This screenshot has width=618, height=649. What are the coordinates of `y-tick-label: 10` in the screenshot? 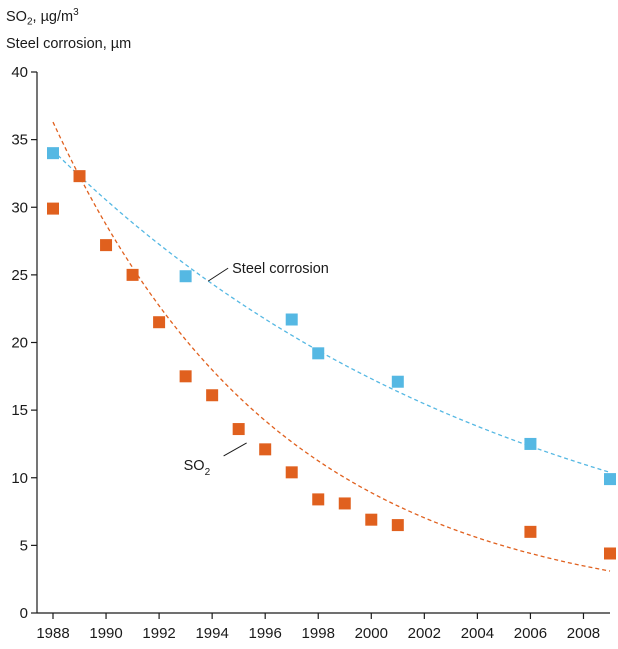 It's located at (19, 478).